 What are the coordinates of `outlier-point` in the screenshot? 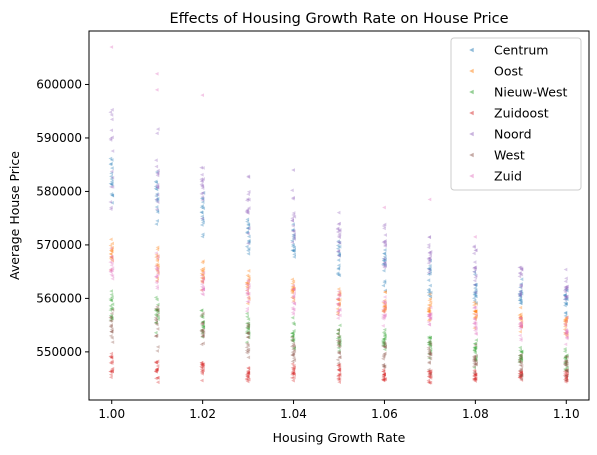 It's located at (384, 207).